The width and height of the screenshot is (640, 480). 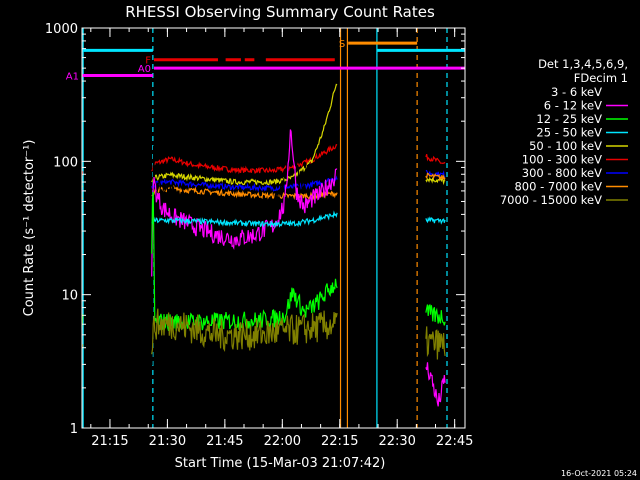 I want to click on date-stamp: 16-Oct-2021 05:24, so click(x=599, y=473).